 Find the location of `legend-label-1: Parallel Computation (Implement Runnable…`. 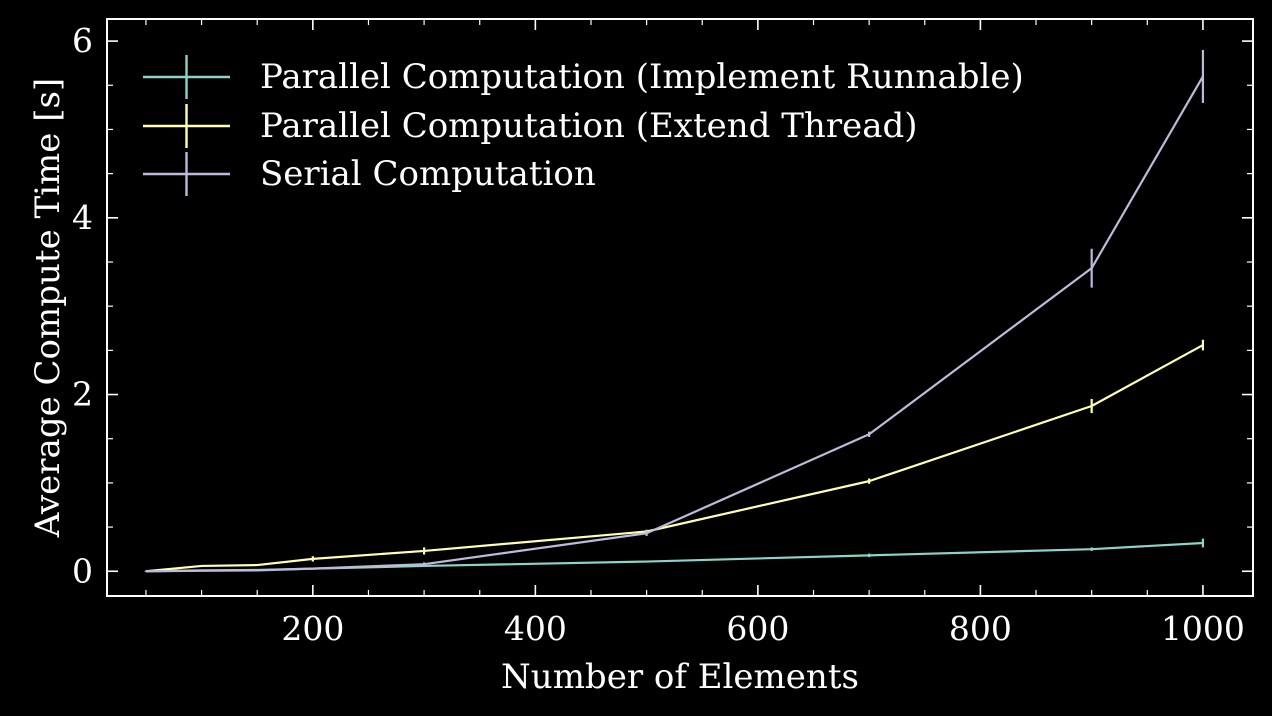

legend-label-1: Parallel Computation (Implement Runnable… is located at coordinates (642, 77).